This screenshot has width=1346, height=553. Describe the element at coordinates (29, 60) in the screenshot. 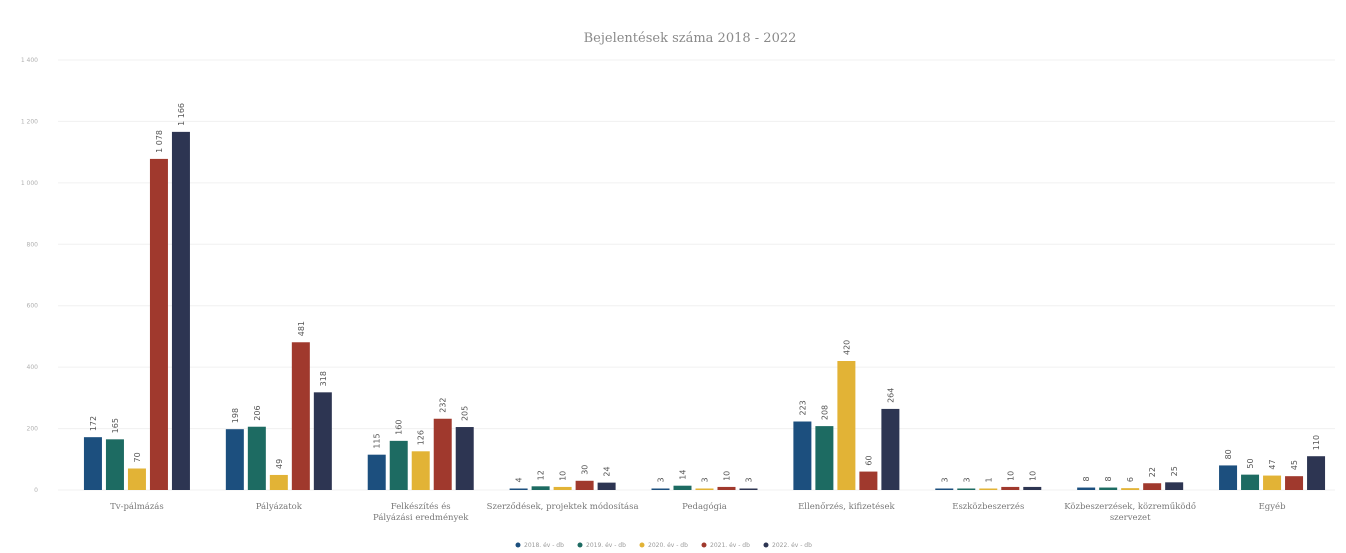

I see `y-tick-label: 1 400` at that location.